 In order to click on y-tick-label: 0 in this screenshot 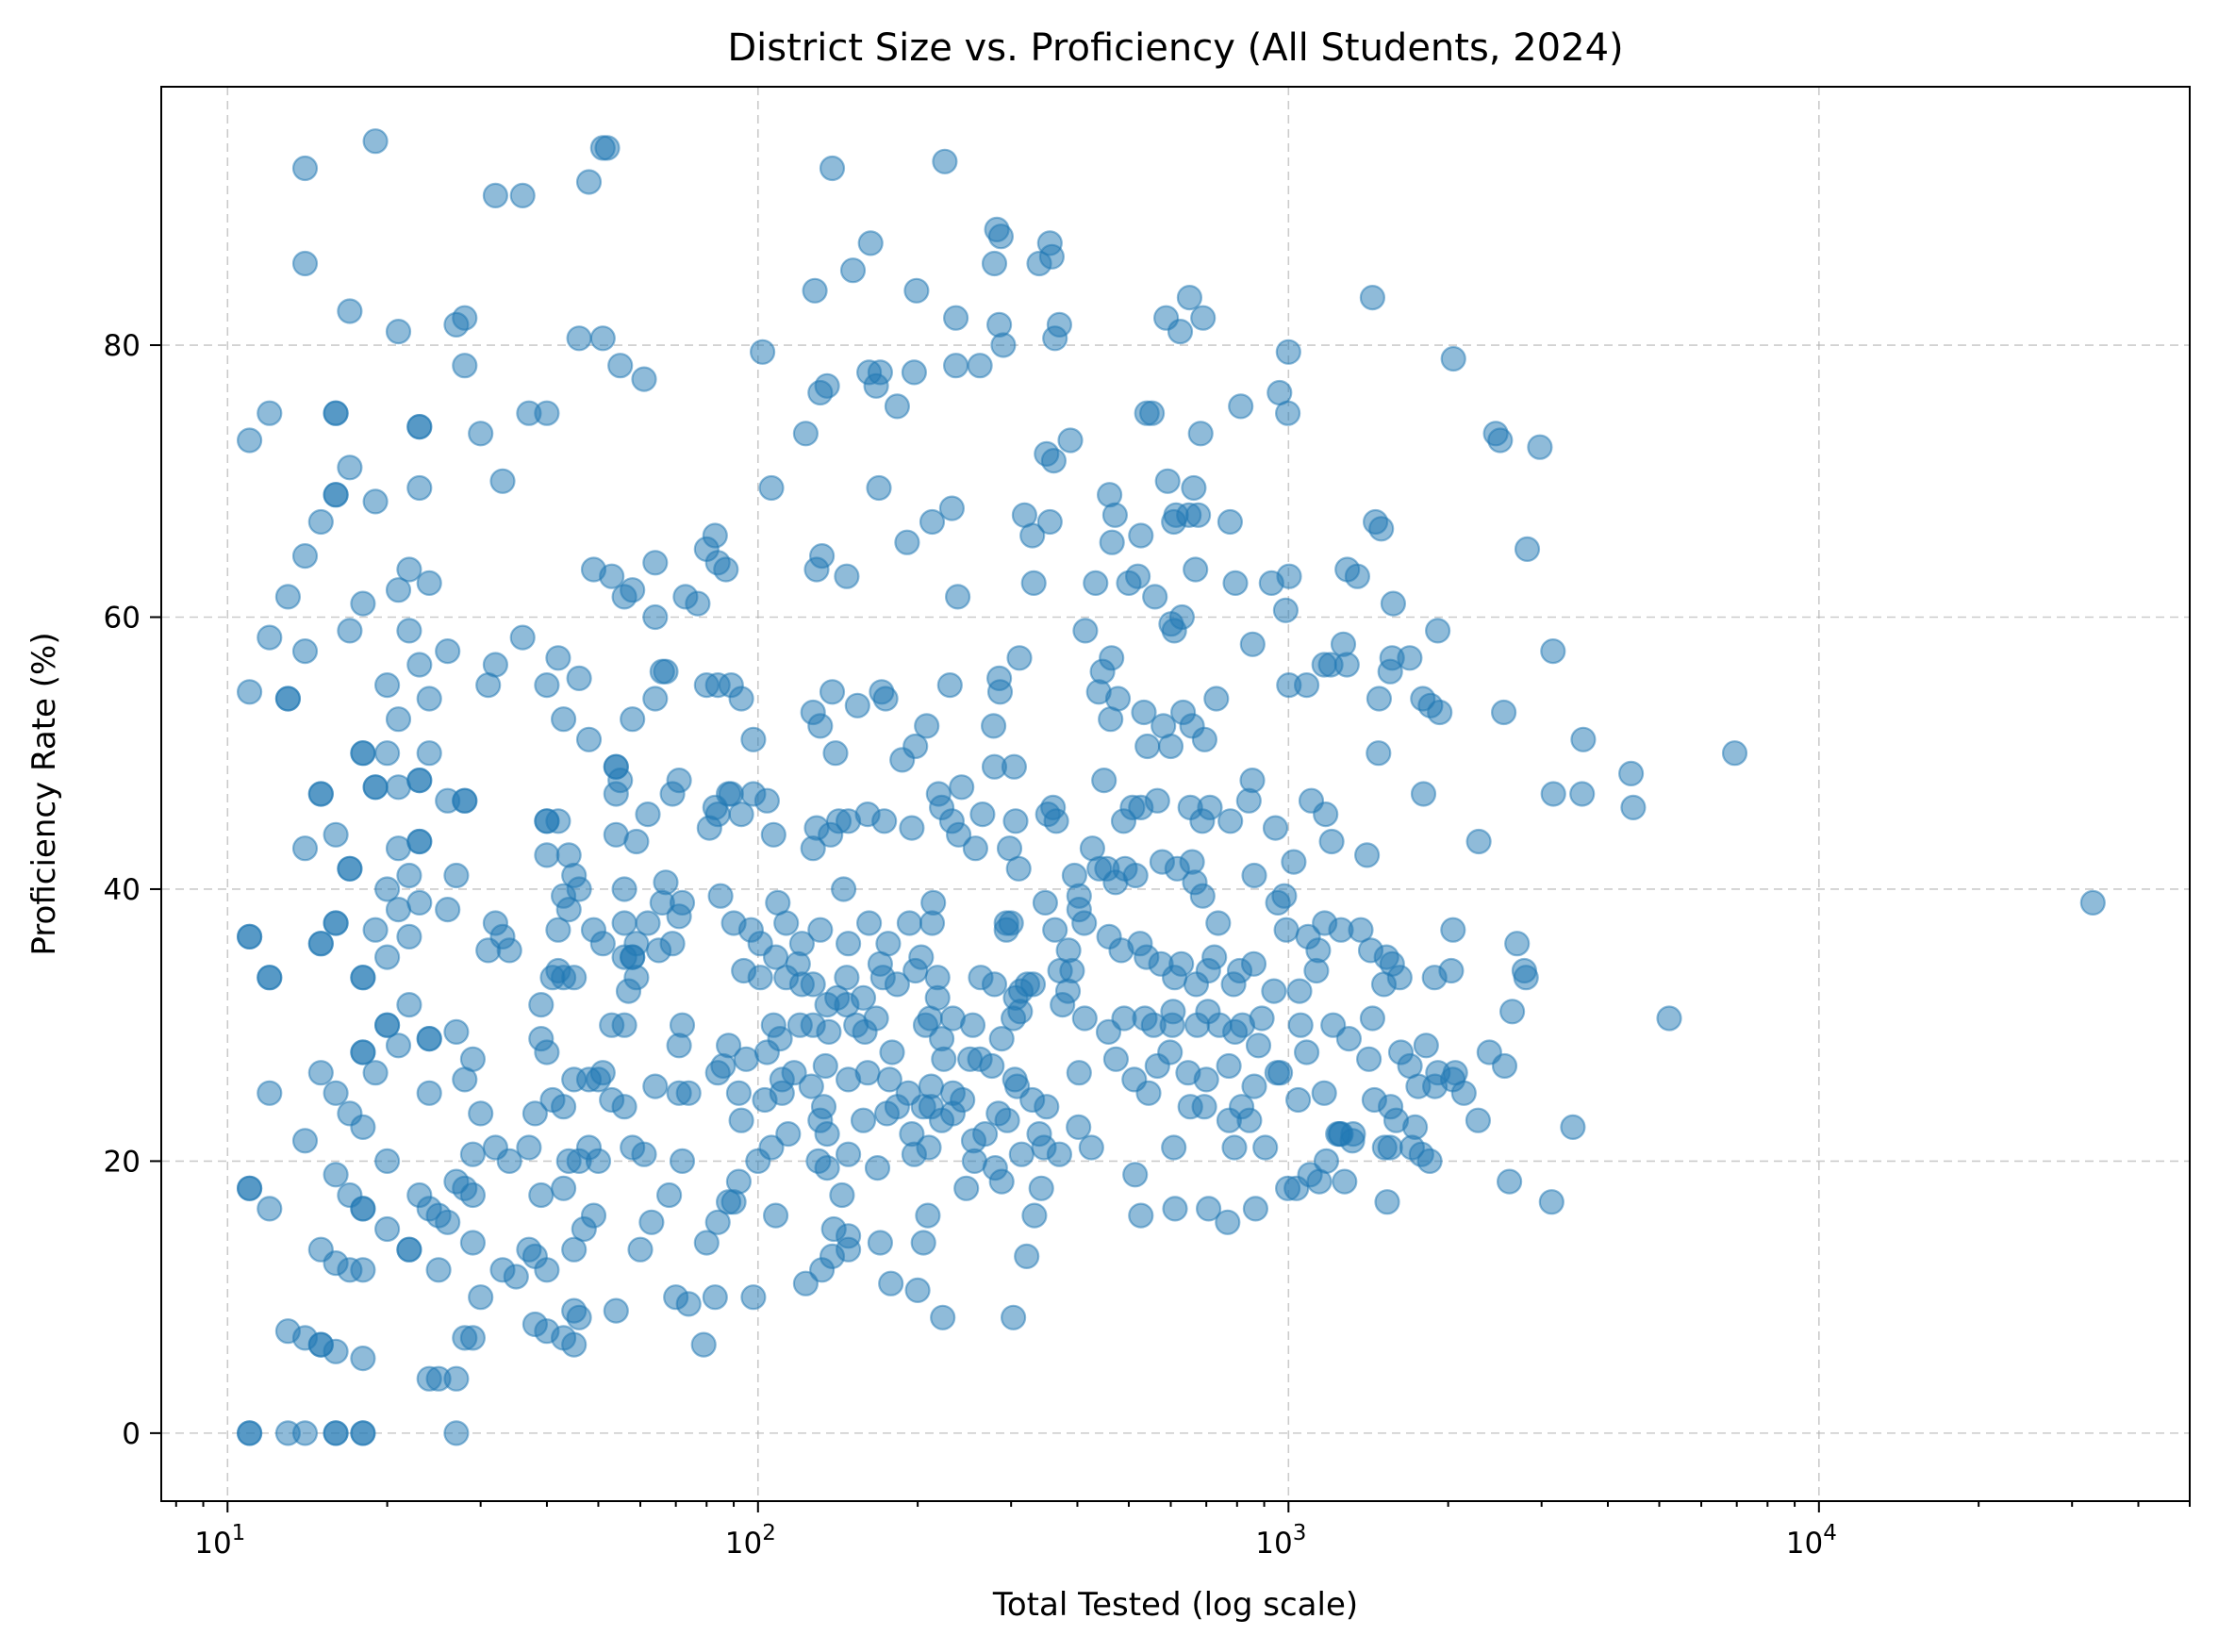, I will do `click(132, 1434)`.